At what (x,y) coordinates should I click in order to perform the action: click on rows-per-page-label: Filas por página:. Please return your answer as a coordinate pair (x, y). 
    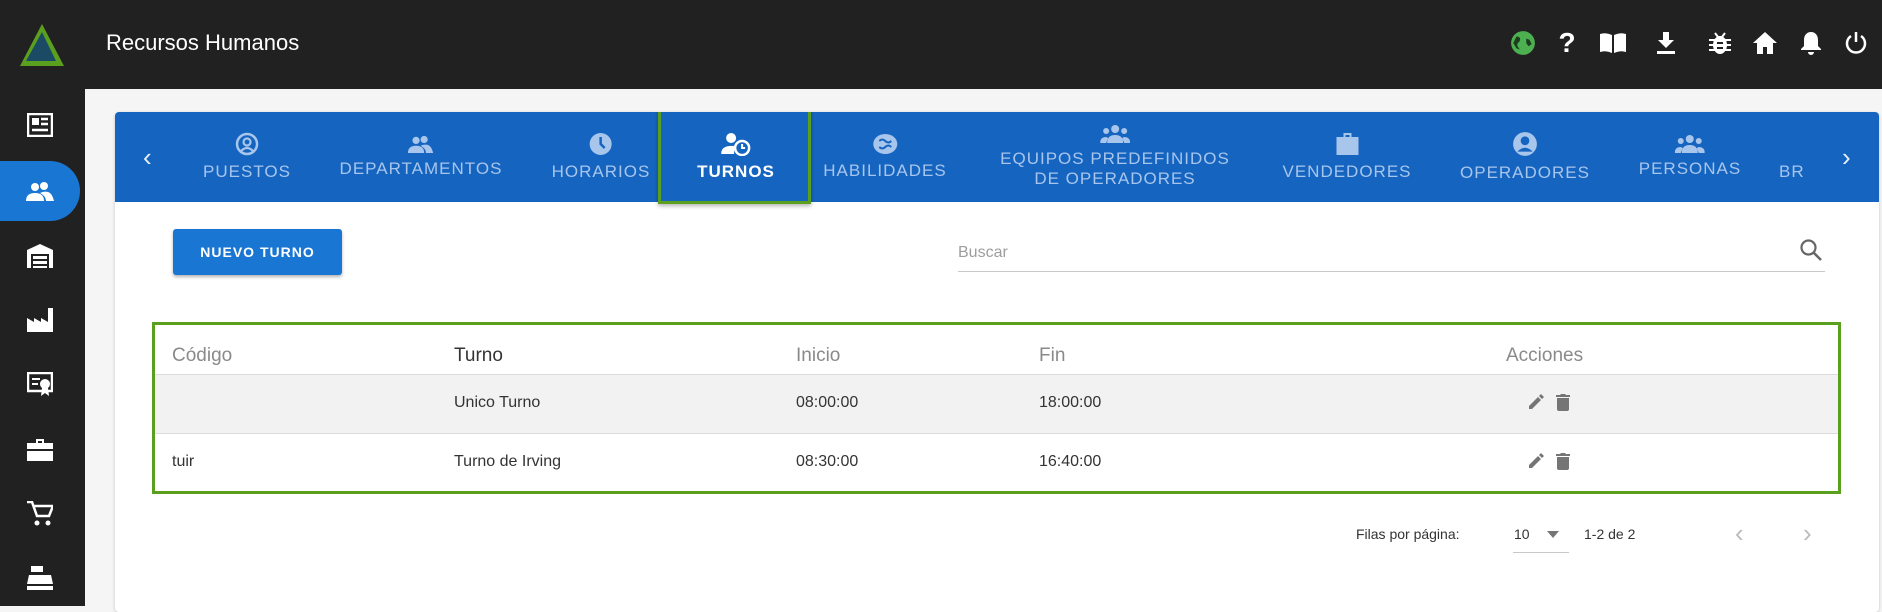
    Looking at the image, I should click on (1408, 534).